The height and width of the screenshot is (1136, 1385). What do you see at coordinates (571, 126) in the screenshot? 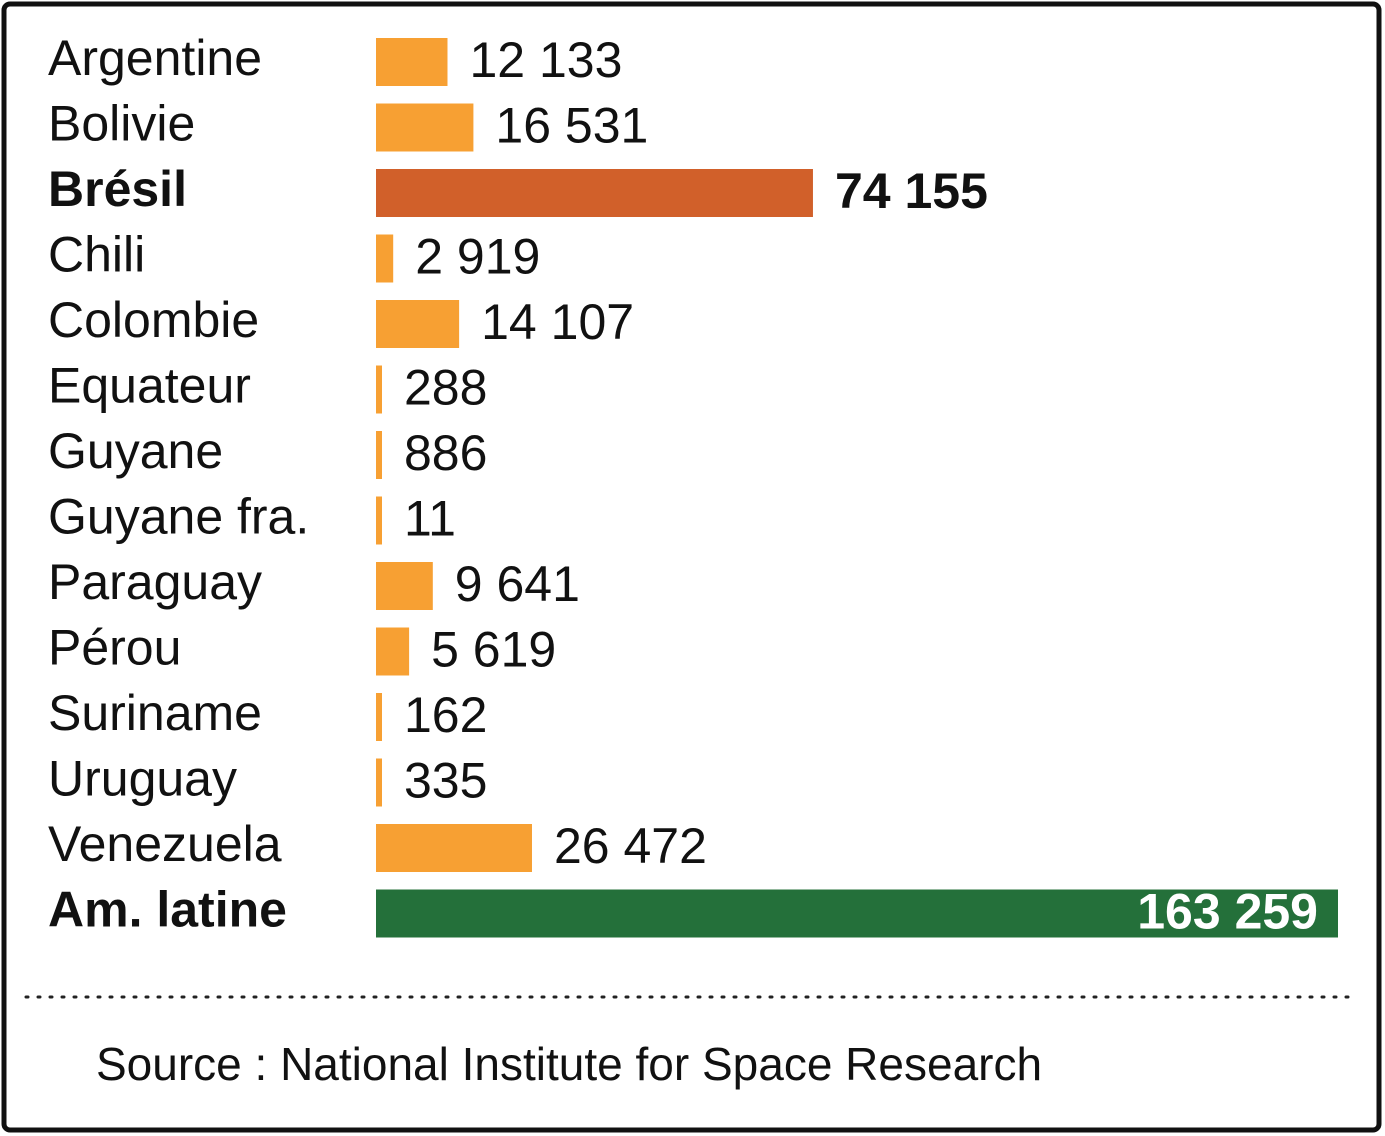
I see `value-label: 16 531` at bounding box center [571, 126].